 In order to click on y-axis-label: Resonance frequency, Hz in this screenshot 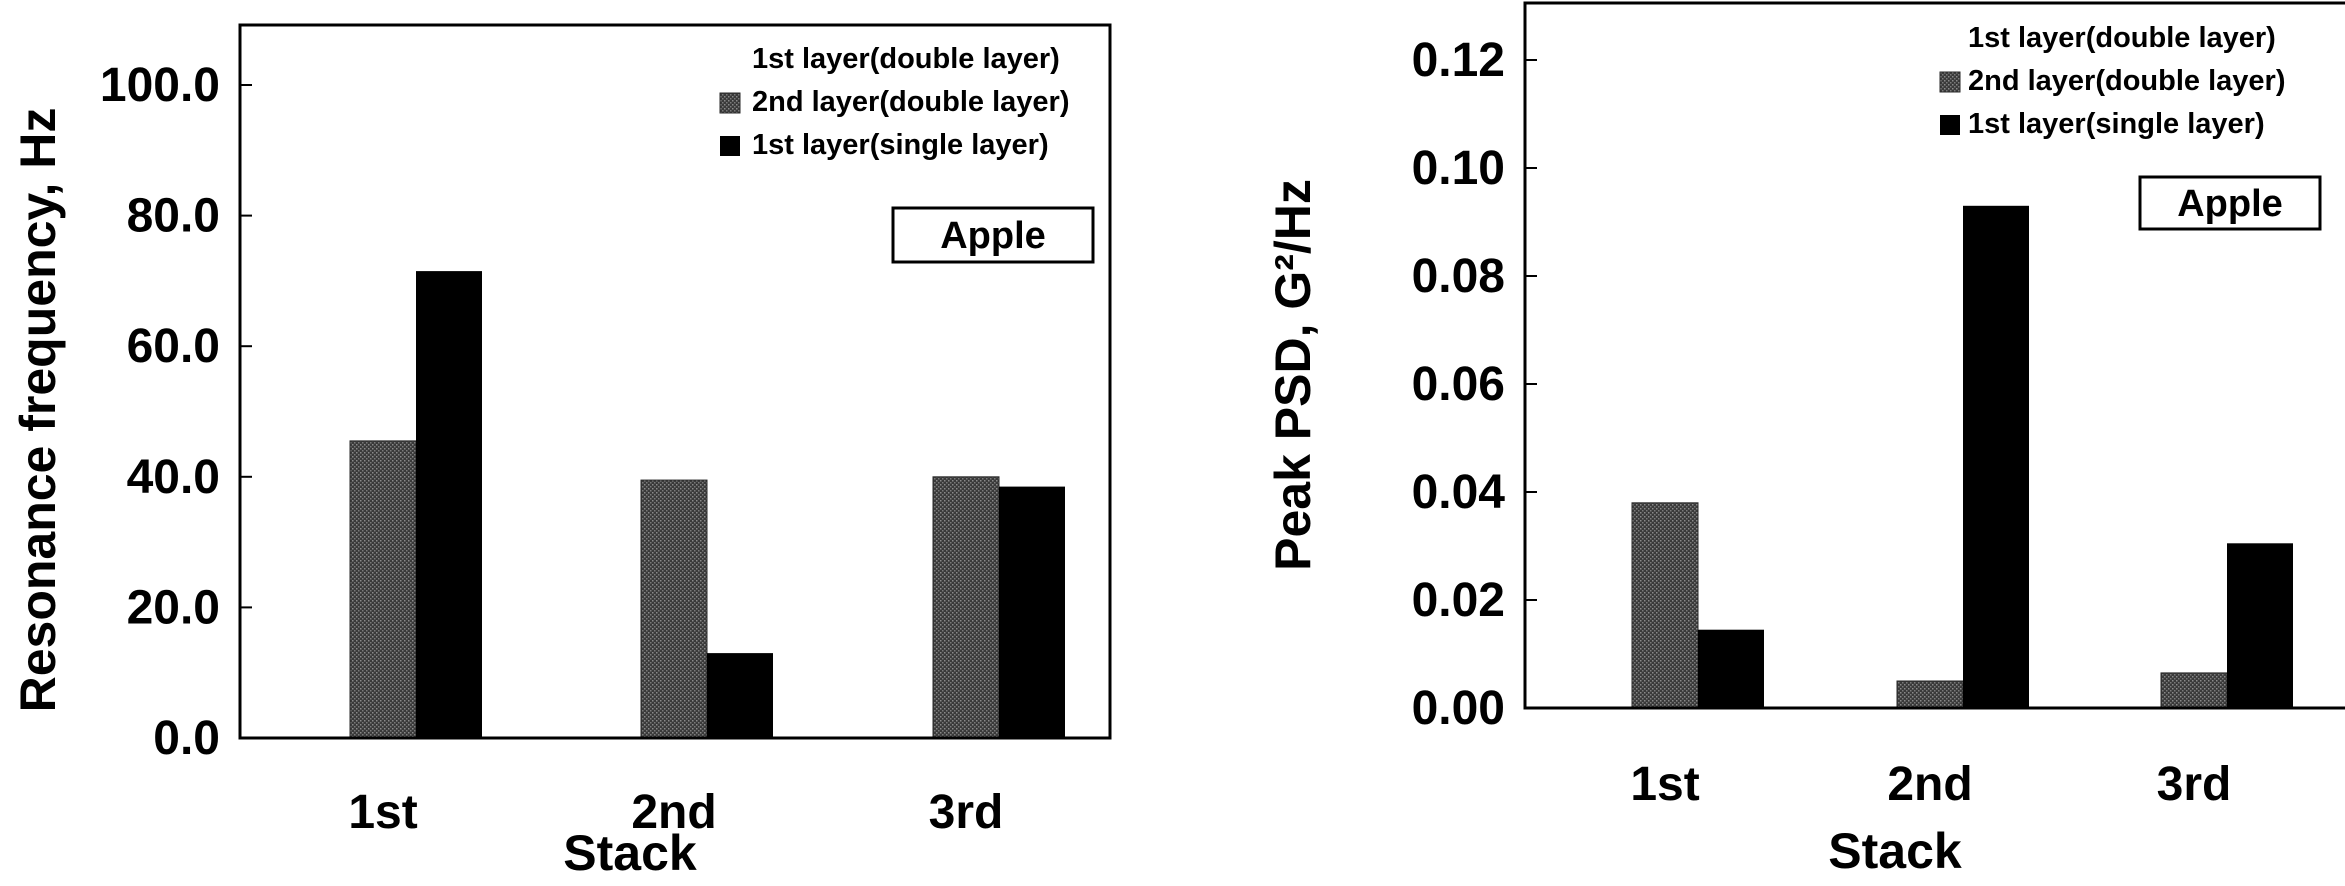, I will do `click(38, 410)`.